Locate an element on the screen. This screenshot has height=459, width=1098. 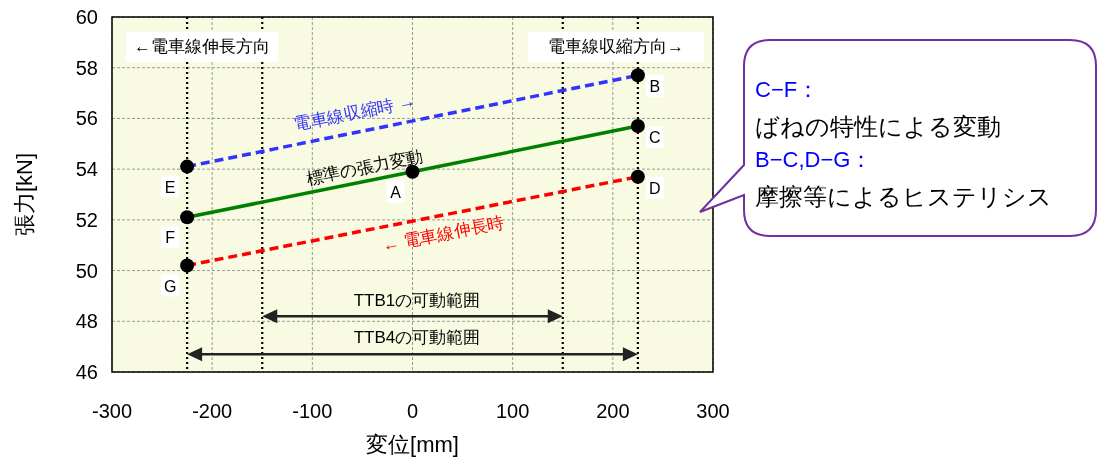
x-tick-label: 300 is located at coordinates (713, 411).